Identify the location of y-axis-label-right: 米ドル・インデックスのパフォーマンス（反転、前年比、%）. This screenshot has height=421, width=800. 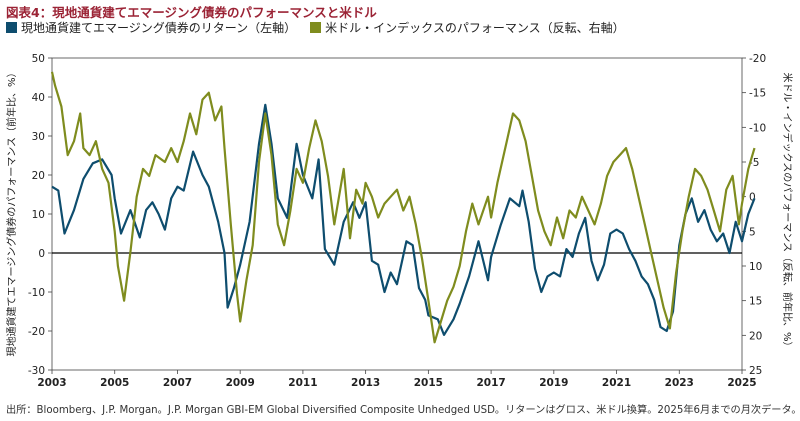
(787, 211).